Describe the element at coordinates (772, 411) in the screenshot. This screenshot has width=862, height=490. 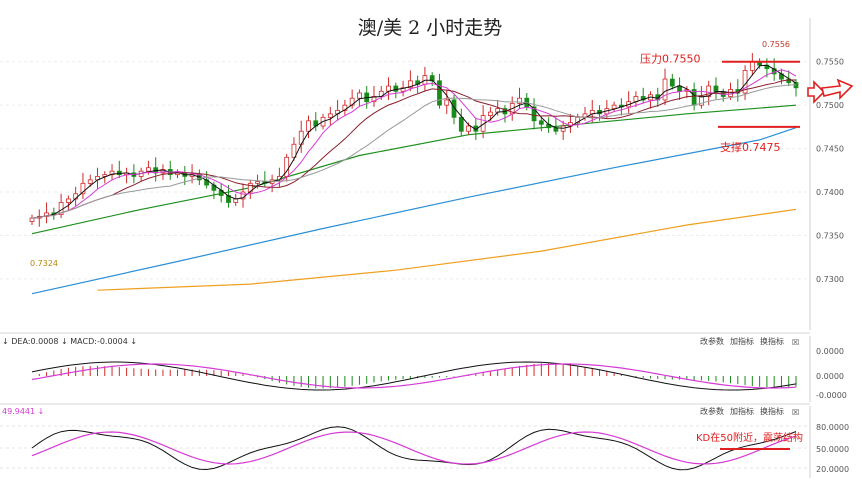
I see `kd-switch-indicator-button: 换指标` at that location.